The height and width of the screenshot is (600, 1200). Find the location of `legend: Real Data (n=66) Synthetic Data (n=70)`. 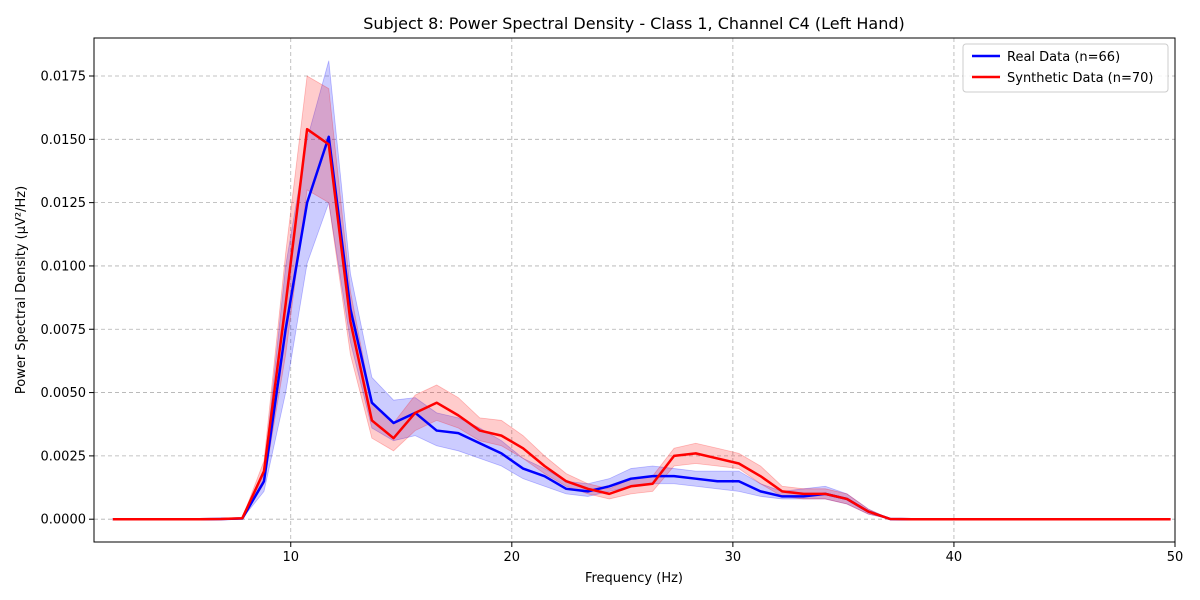

legend: Real Data (n=66) Synthetic Data (n=70) is located at coordinates (1065, 68).